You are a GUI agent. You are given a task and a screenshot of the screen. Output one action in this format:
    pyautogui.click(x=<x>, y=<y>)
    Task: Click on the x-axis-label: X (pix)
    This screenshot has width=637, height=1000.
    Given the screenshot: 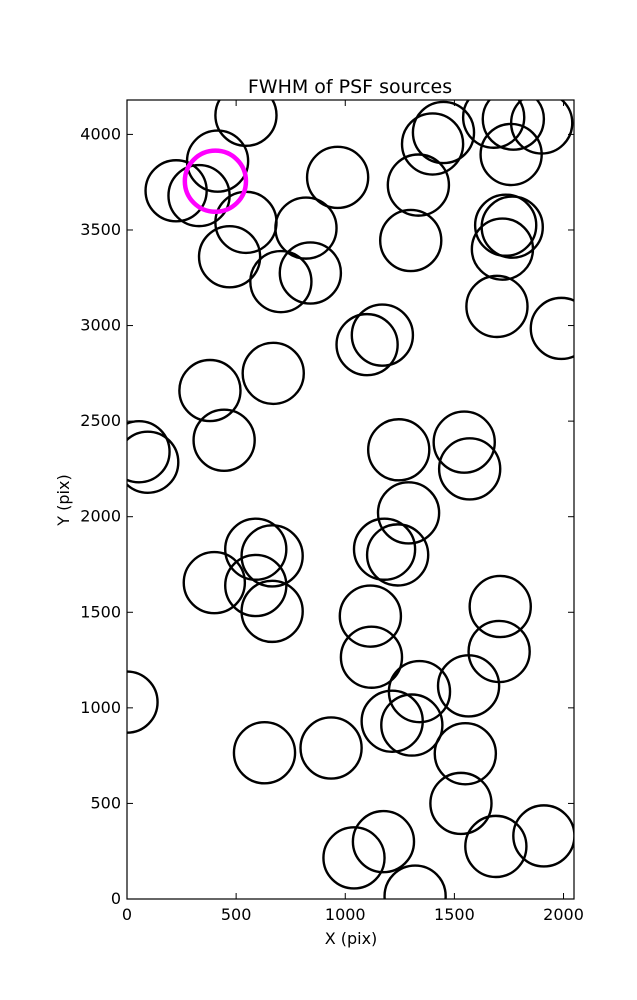 What is the action you would take?
    pyautogui.click(x=351, y=938)
    